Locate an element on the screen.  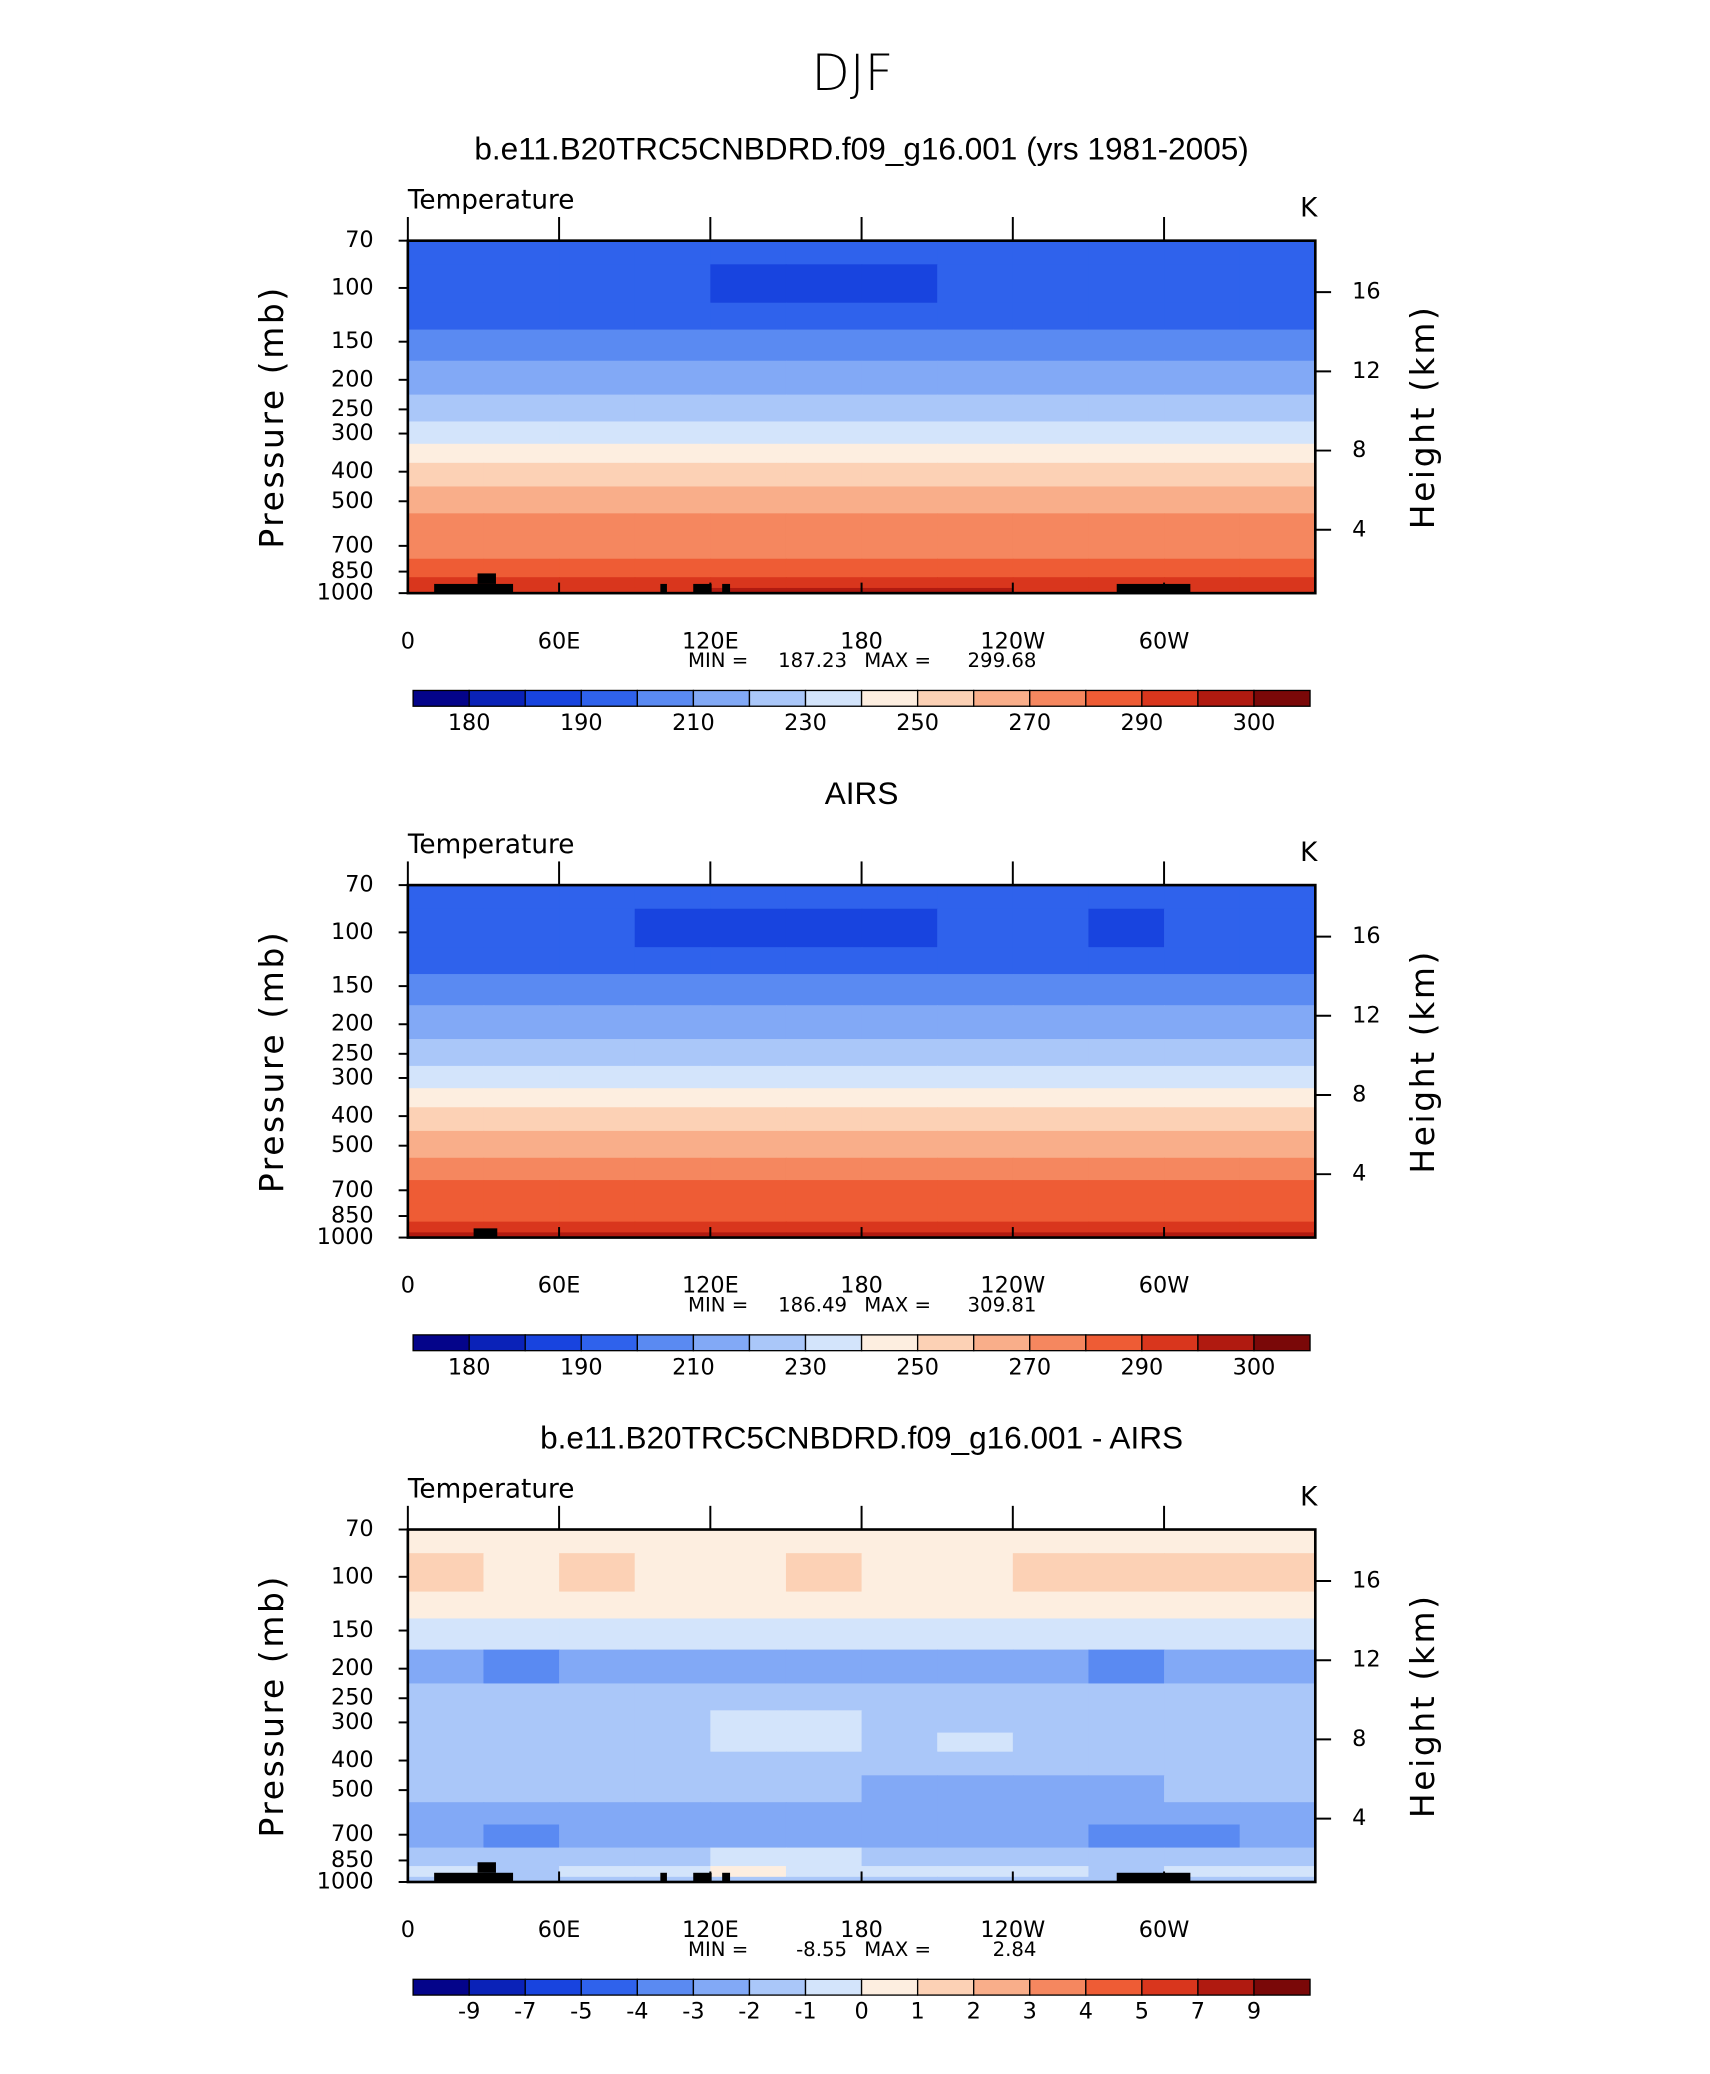
x-tick-label: 60E is located at coordinates (559, 1286).